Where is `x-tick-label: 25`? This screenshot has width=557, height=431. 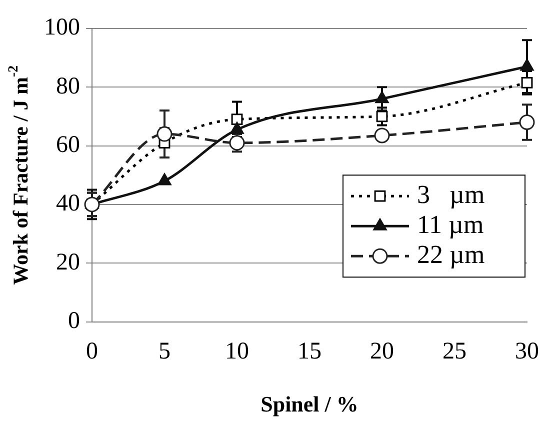
x-tick-label: 25 is located at coordinates (454, 351).